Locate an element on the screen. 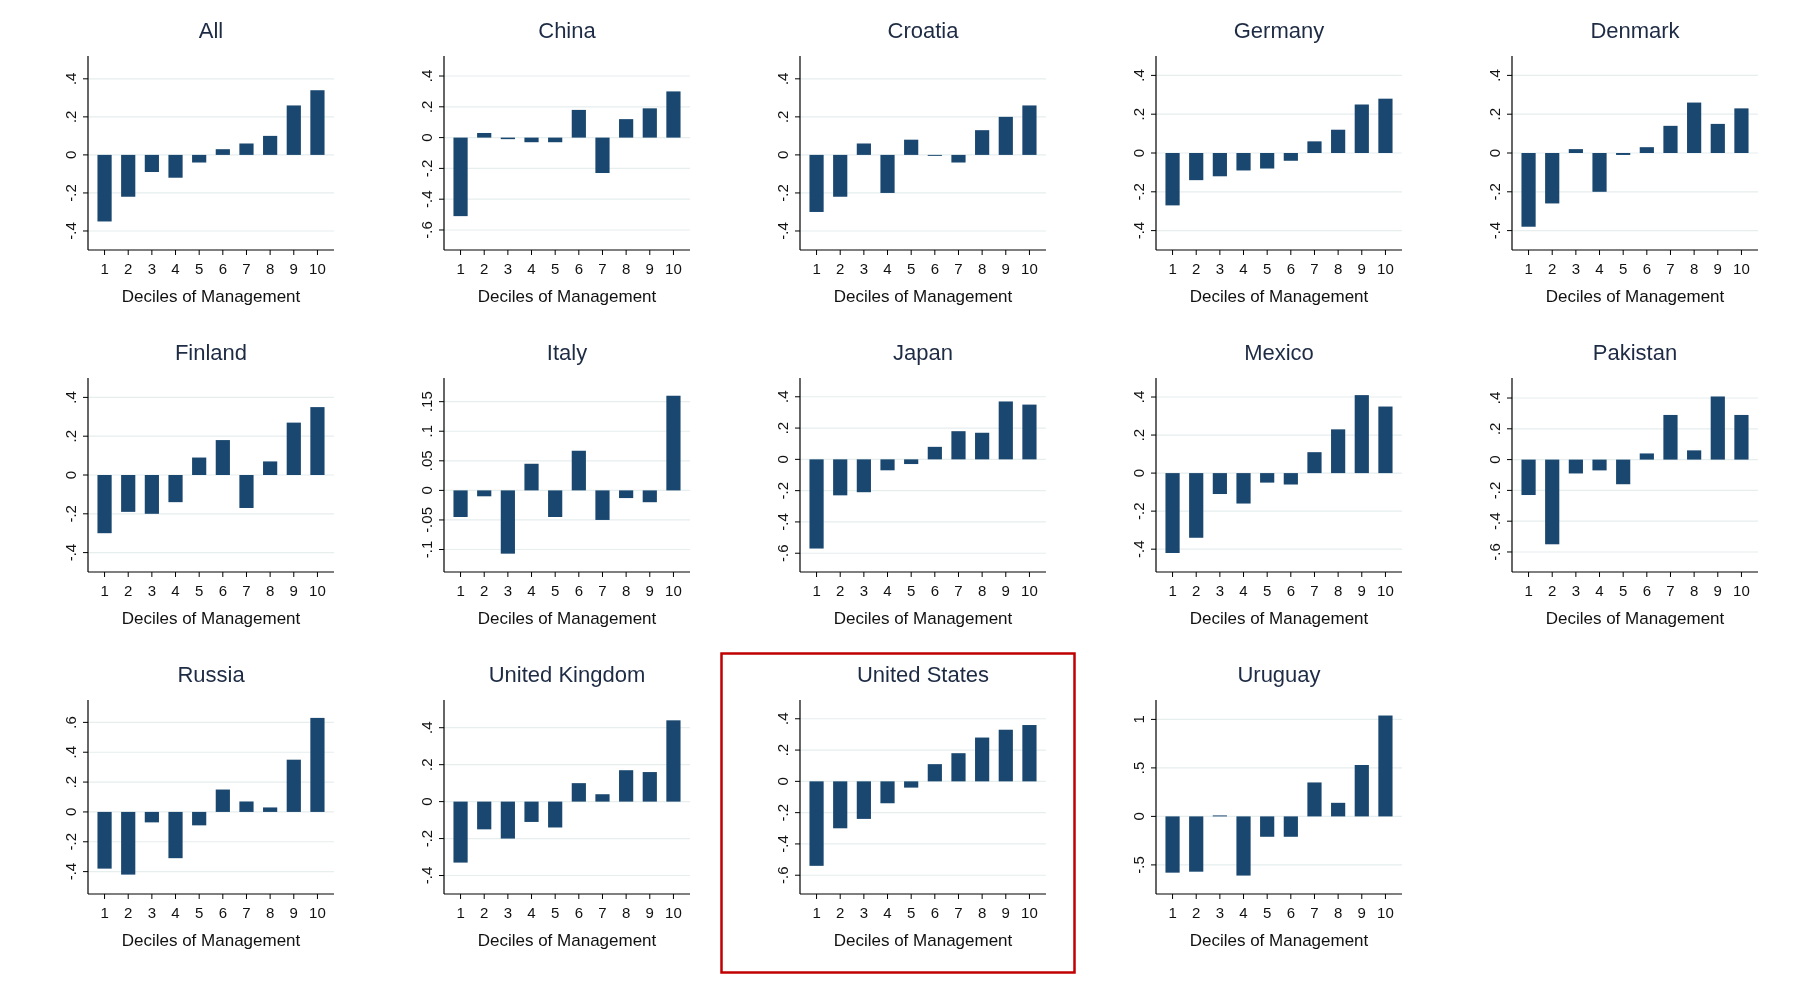 The image size is (1799, 992). chart-title: China is located at coordinates (567, 30).